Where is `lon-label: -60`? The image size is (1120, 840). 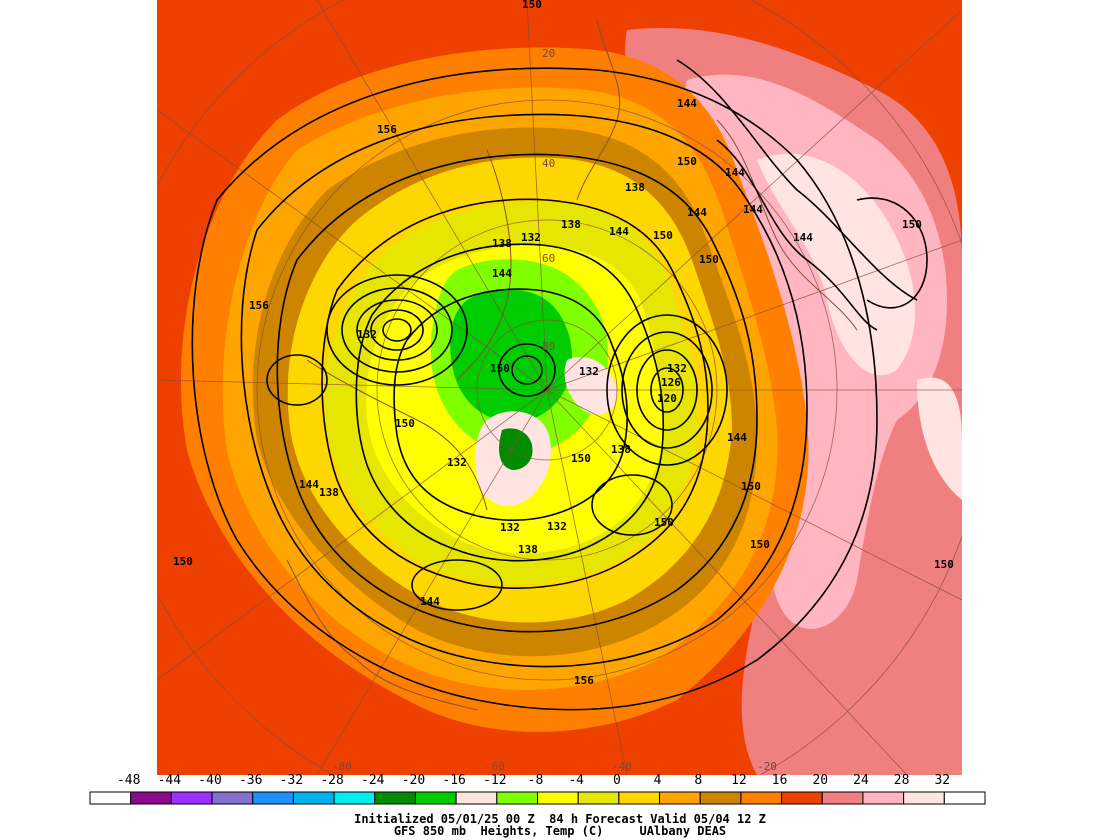 lon-label: -60 is located at coordinates (495, 766).